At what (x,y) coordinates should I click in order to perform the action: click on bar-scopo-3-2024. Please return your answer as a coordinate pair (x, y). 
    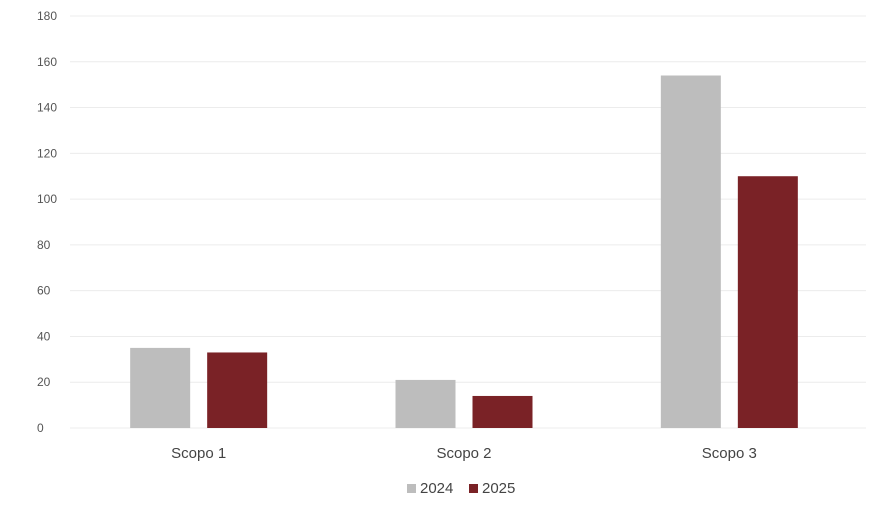
    Looking at the image, I should click on (690, 251).